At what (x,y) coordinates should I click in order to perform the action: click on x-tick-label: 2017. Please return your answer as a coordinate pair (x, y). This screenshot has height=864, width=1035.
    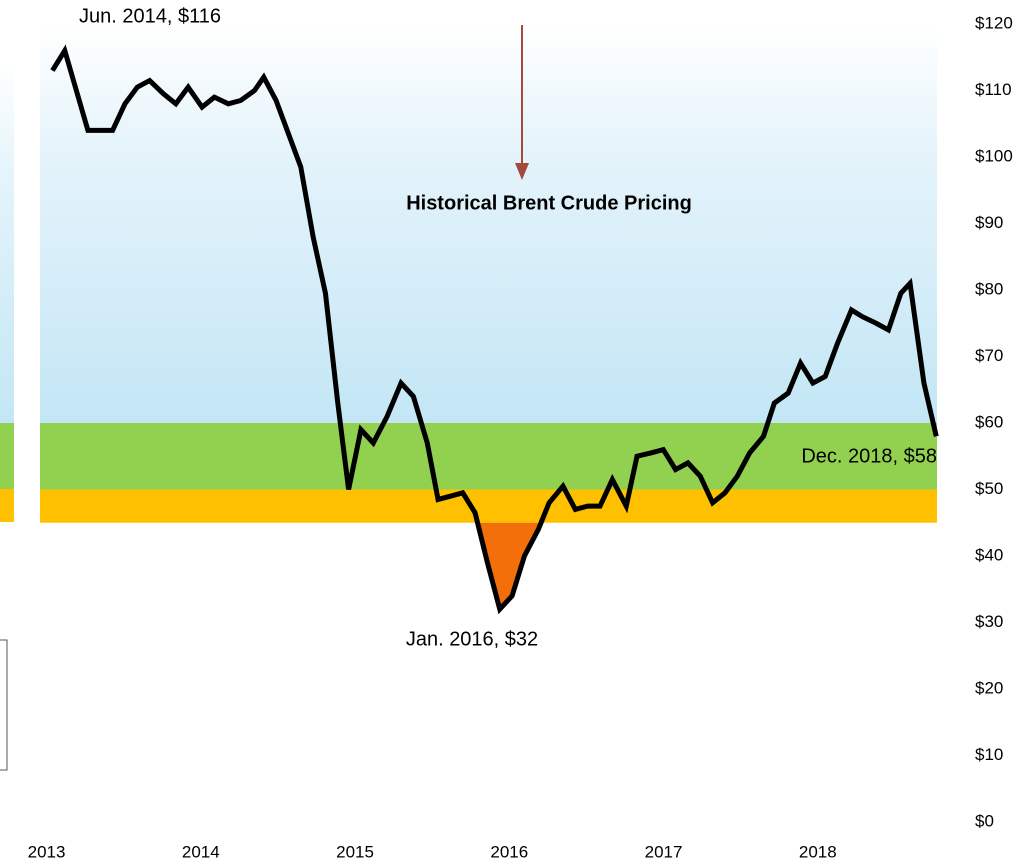
    Looking at the image, I should click on (664, 851).